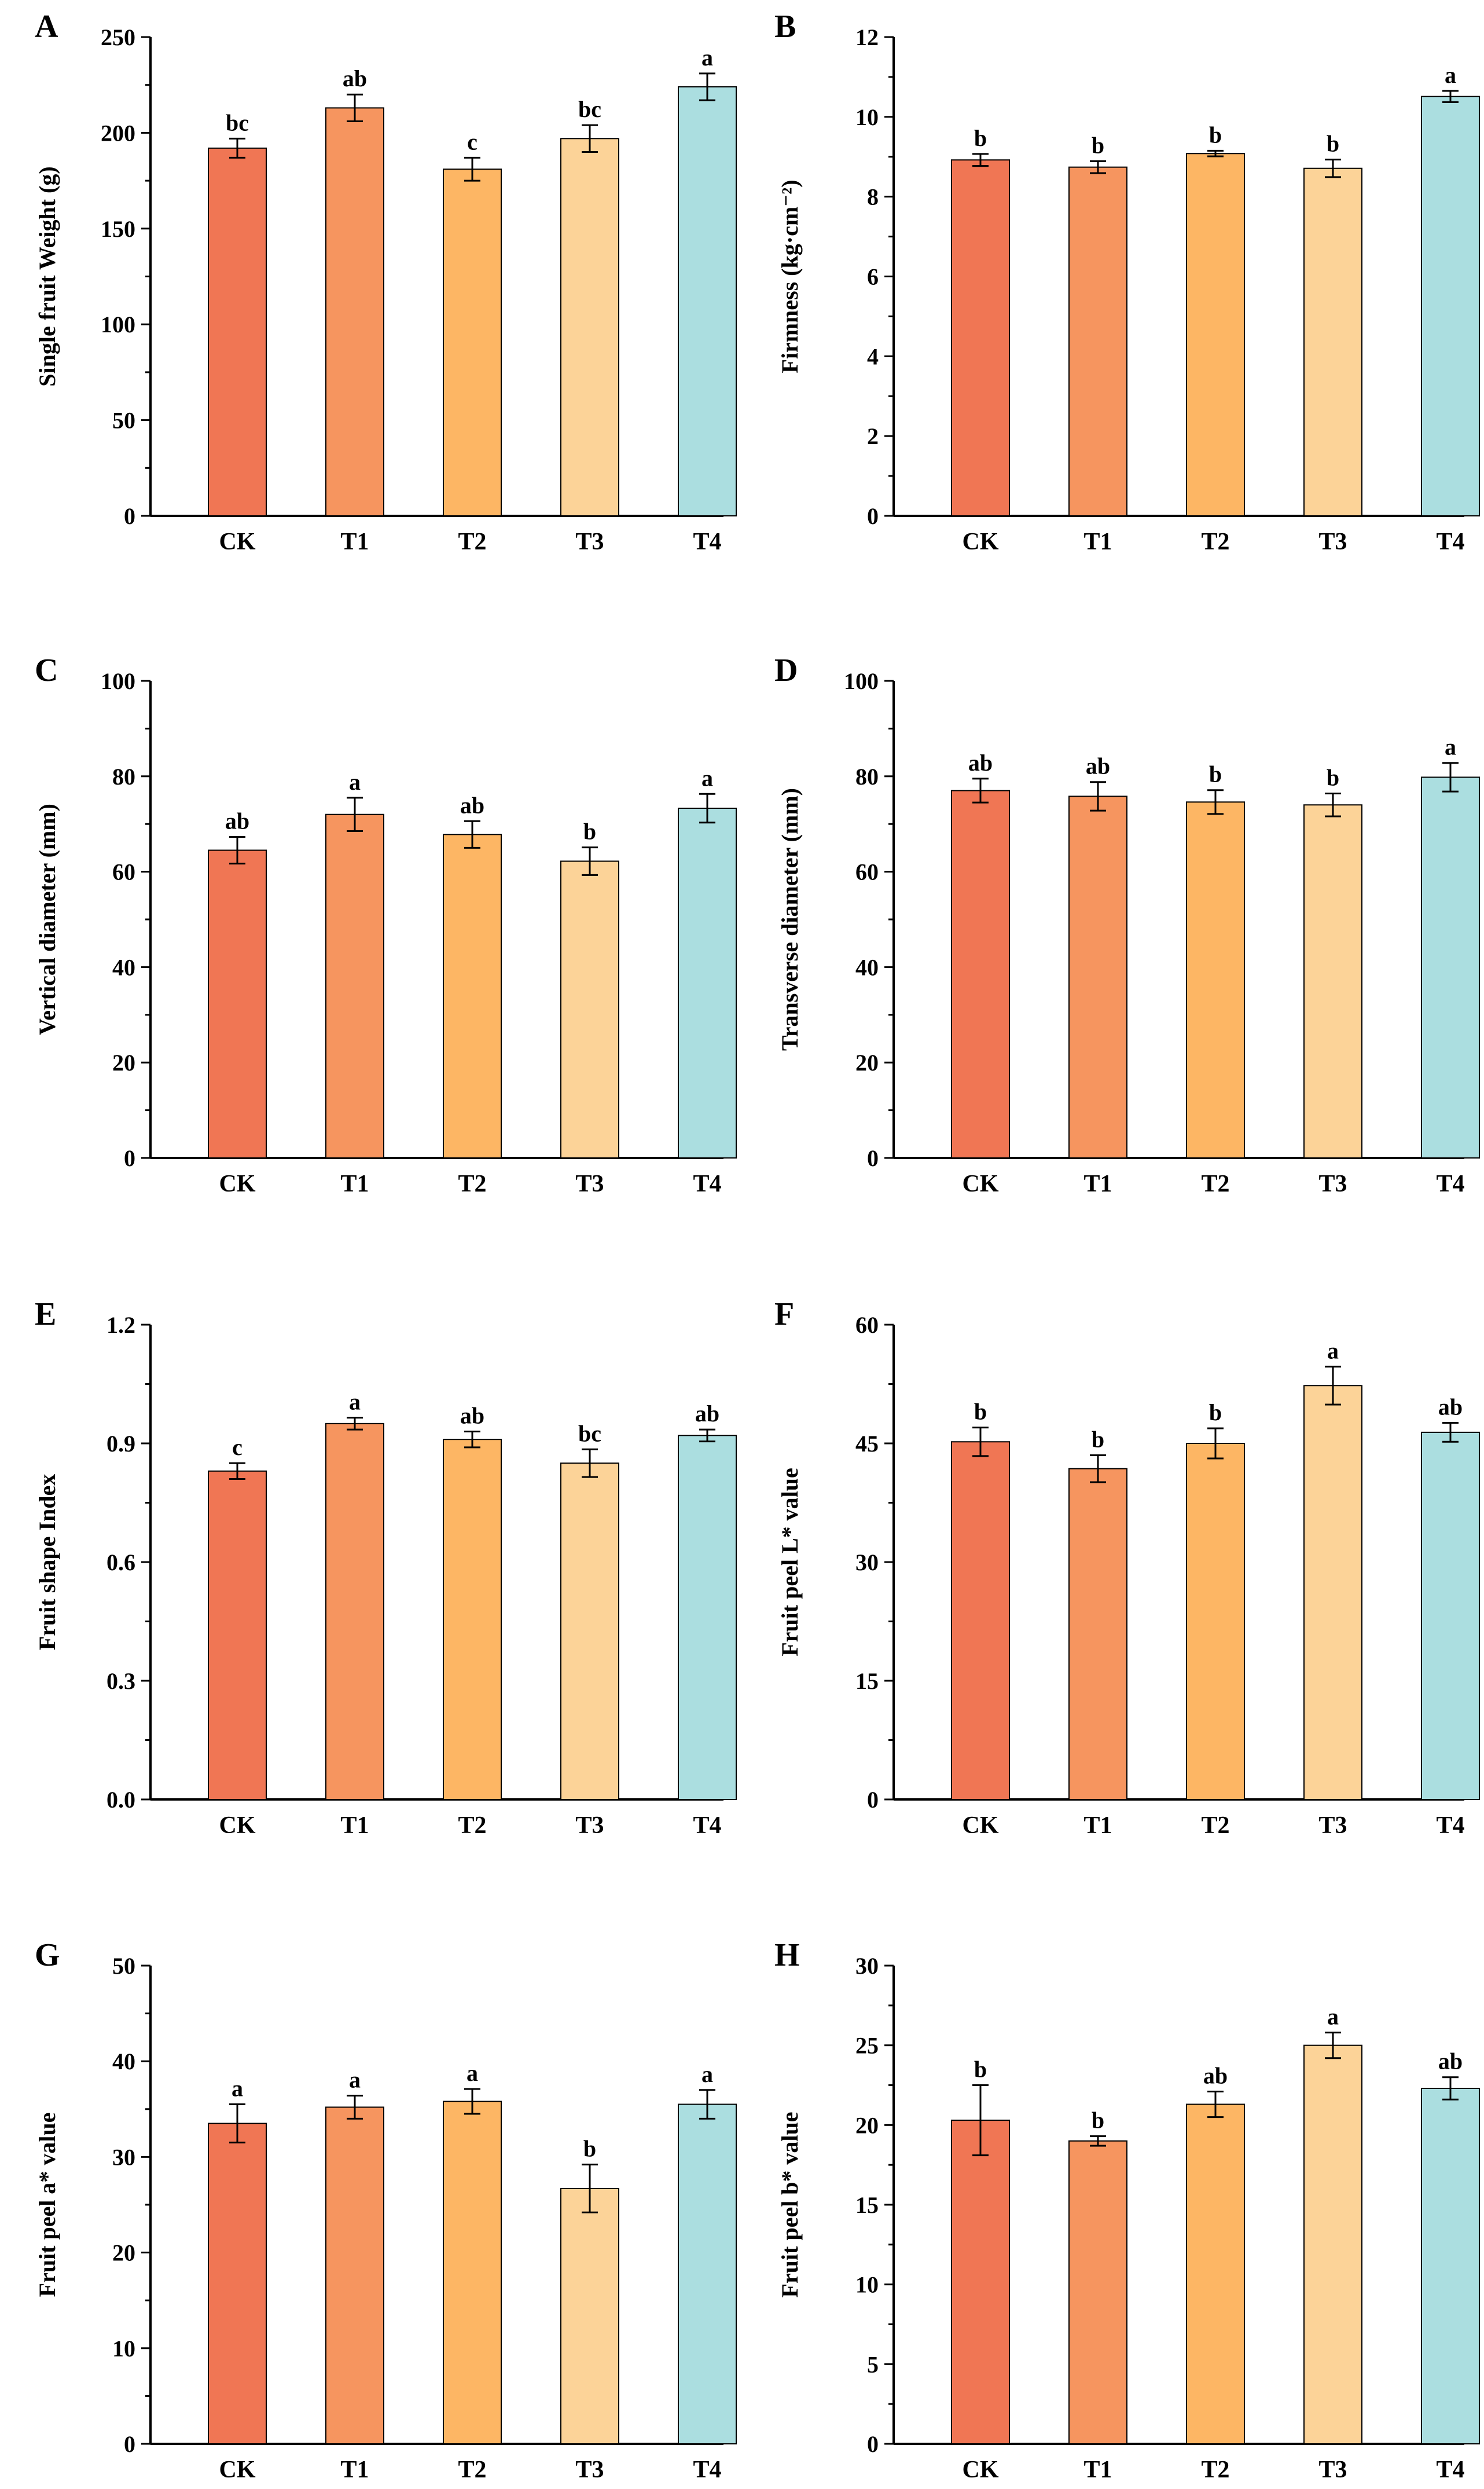 Image resolution: width=1484 pixels, height=2489 pixels. I want to click on error-bar-e-ck, so click(237, 1471).